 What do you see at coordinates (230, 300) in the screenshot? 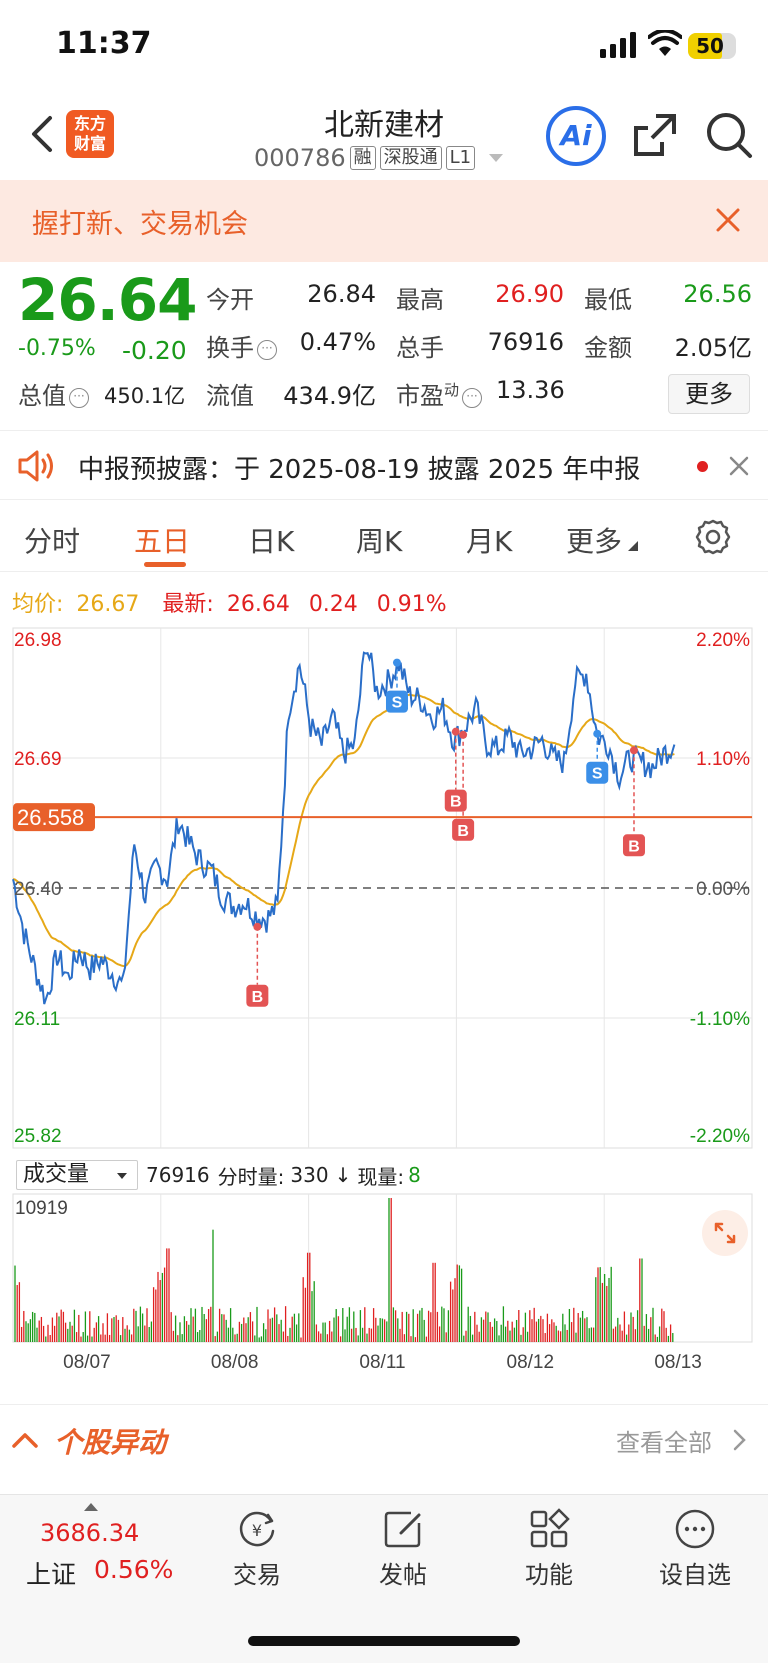
I see `open-label: 今开` at bounding box center [230, 300].